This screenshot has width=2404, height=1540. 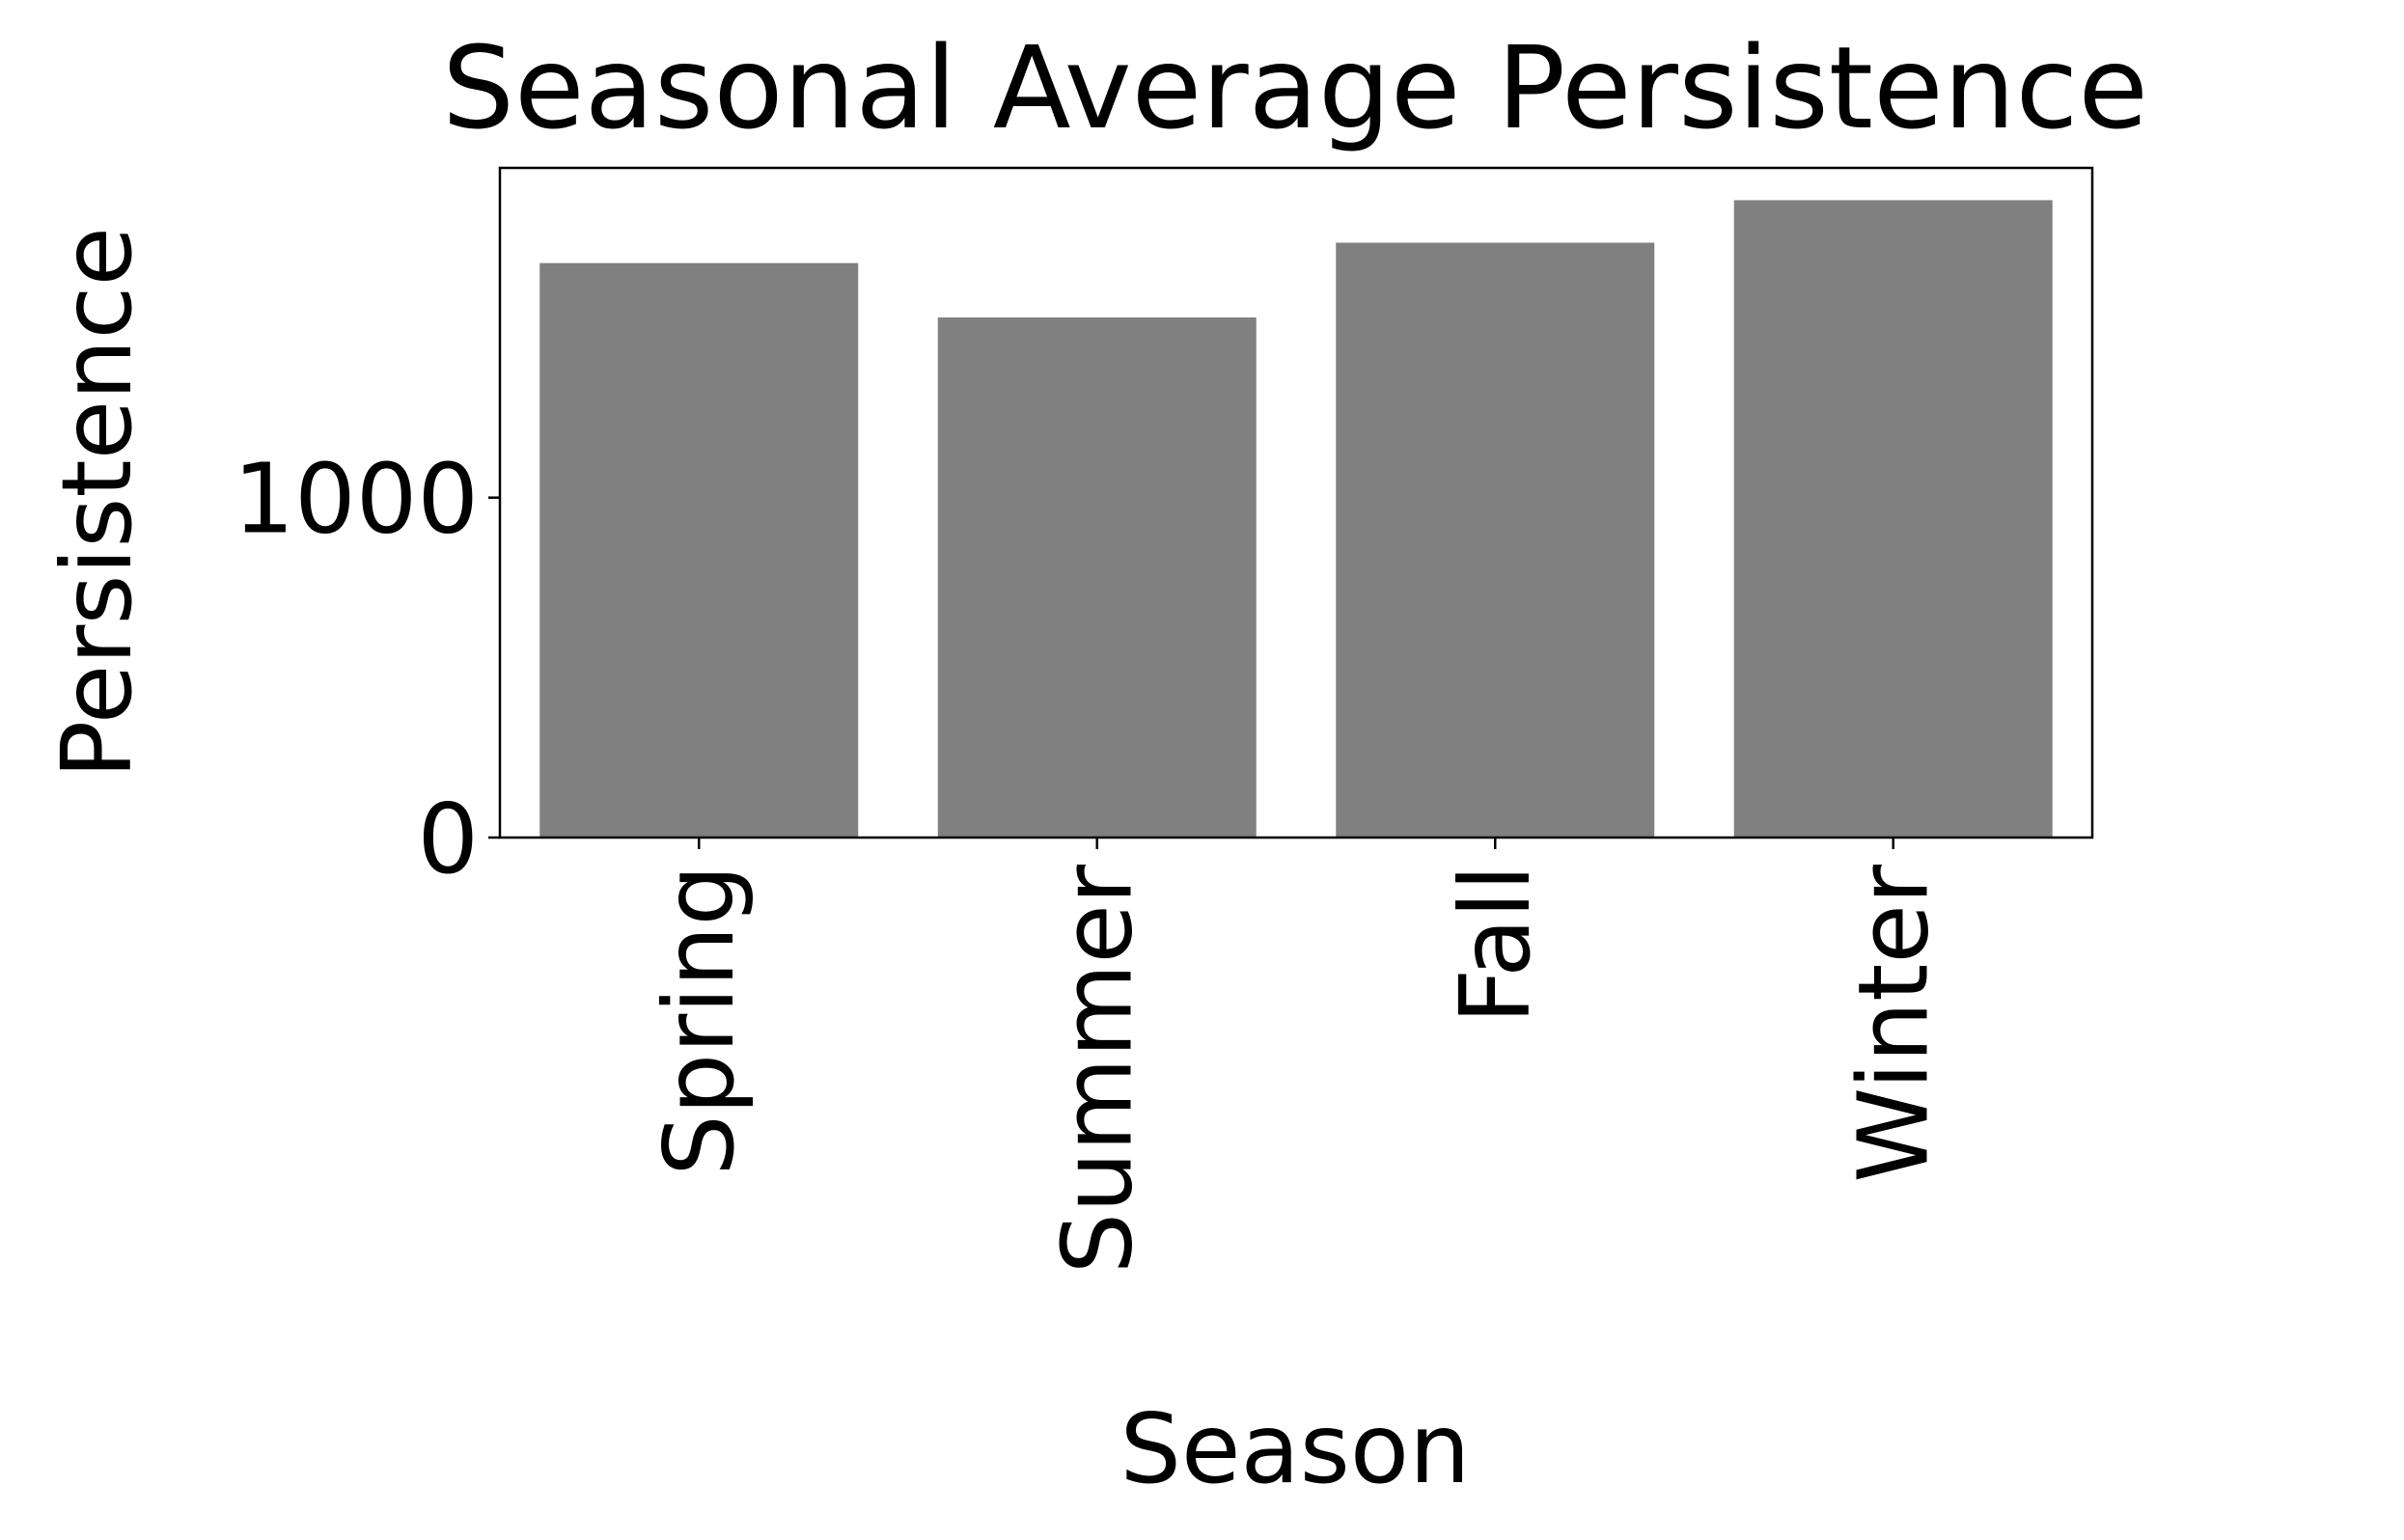 I want to click on x-tick-label: Fall, so click(x=1495, y=944).